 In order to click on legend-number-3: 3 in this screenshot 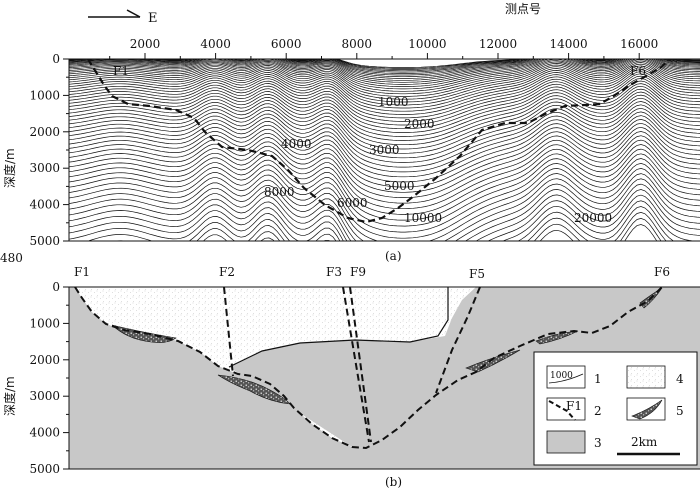, I will do `click(598, 443)`.